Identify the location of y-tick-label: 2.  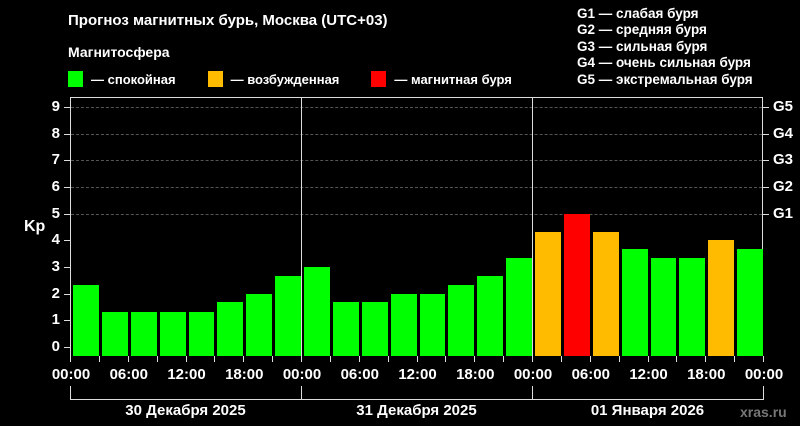
(55, 293).